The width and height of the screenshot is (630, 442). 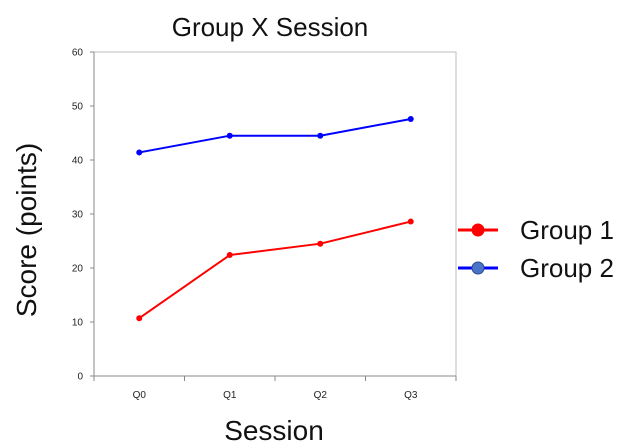 I want to click on legend-label: Group 1, so click(x=567, y=230).